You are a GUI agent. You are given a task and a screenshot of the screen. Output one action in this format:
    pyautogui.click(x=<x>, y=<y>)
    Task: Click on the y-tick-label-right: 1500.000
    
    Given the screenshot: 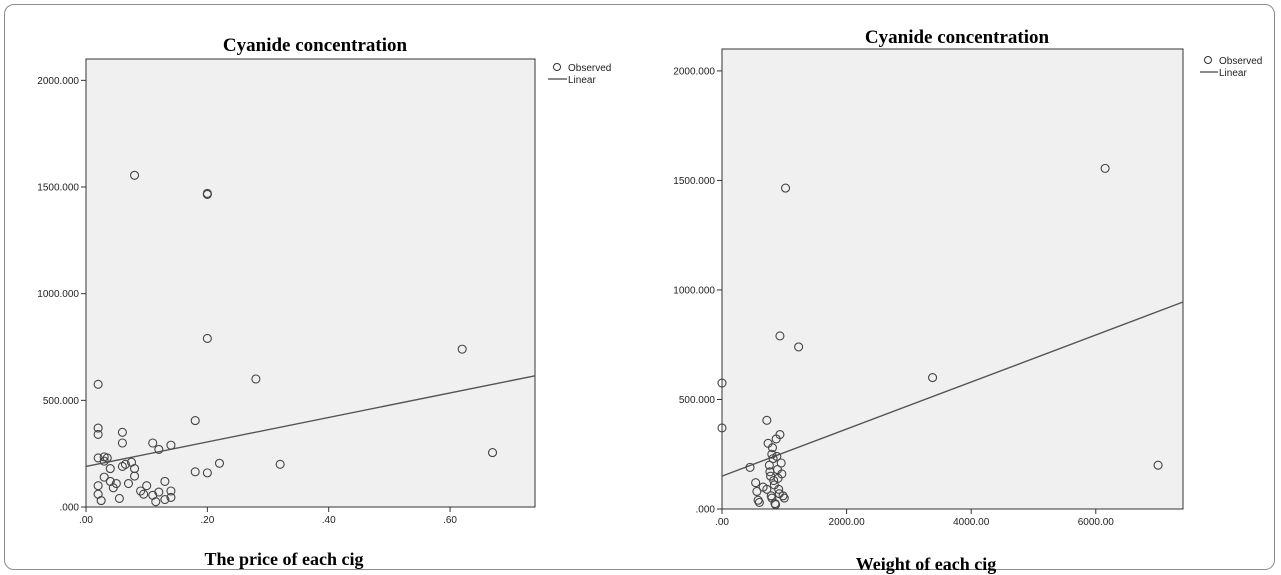 What is the action you would take?
    pyautogui.click(x=694, y=181)
    